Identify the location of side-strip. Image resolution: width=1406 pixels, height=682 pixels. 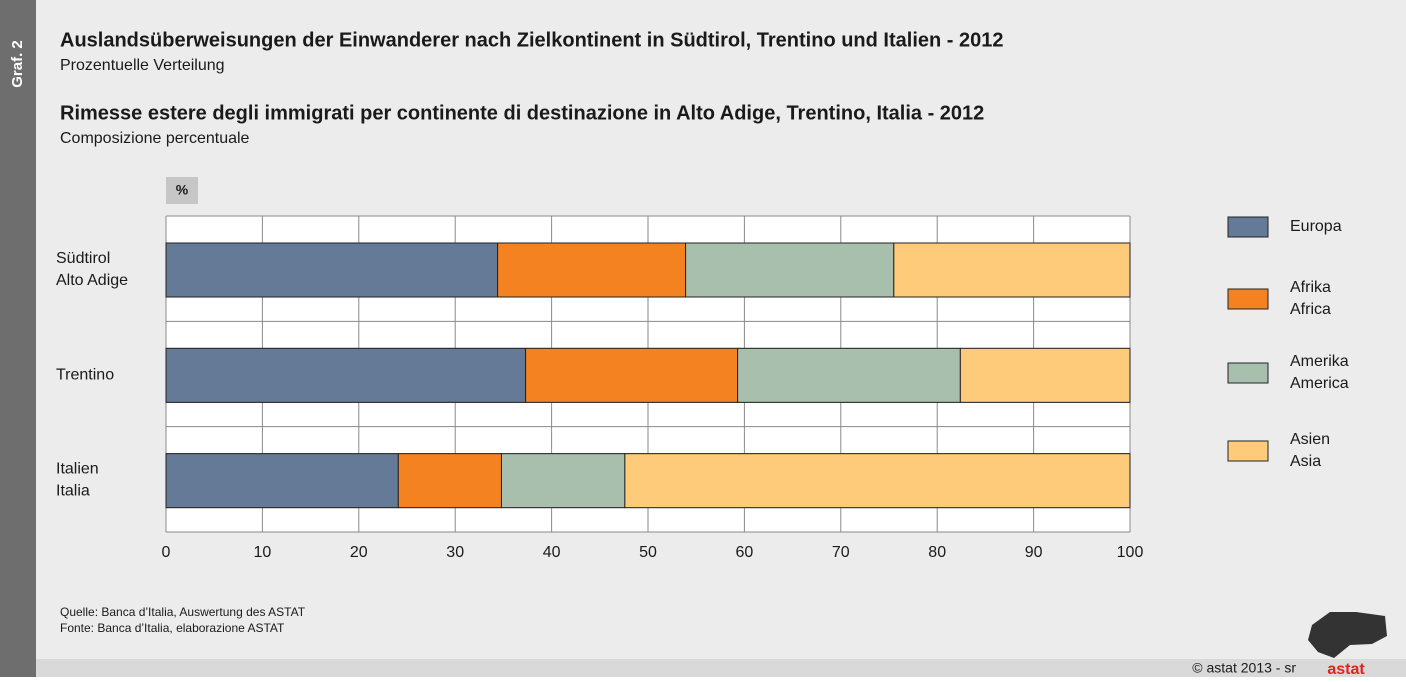
(18, 338).